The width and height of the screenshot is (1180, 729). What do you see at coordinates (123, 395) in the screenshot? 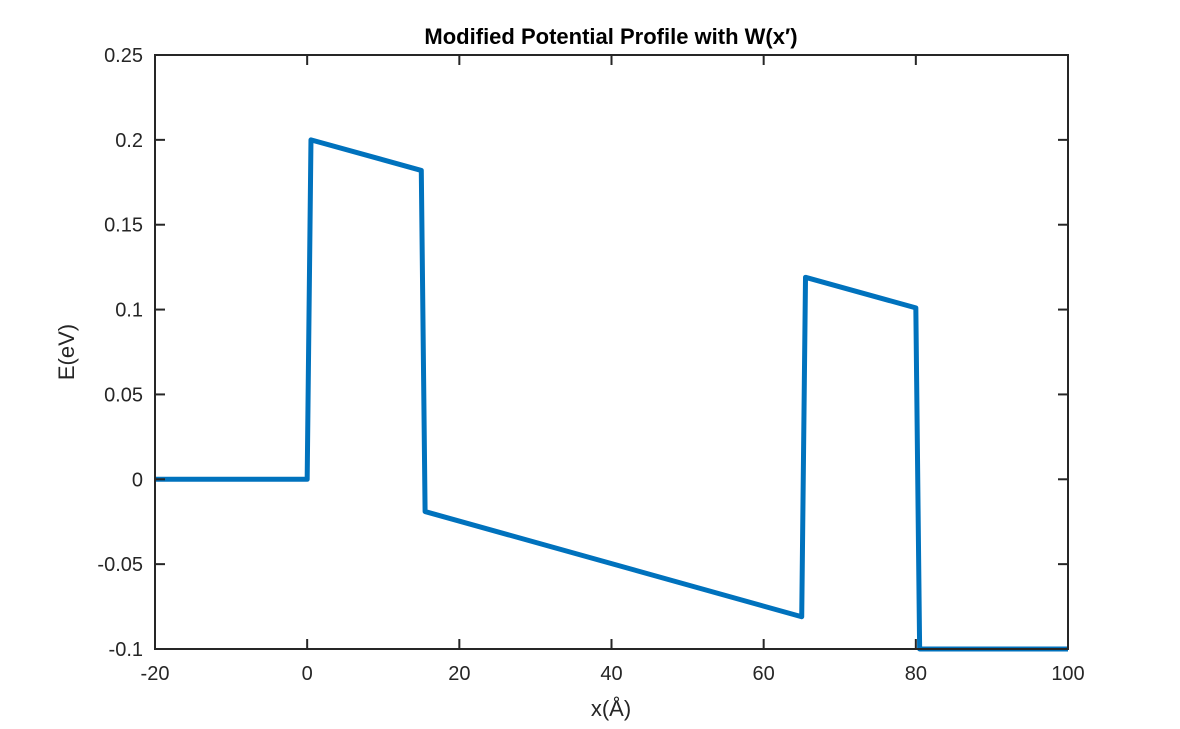
I see `y-tick-label: 0.05` at bounding box center [123, 395].